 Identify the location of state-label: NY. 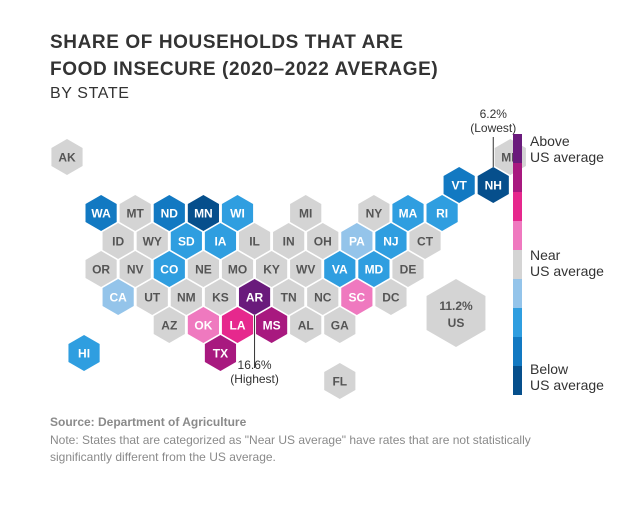
(374, 214).